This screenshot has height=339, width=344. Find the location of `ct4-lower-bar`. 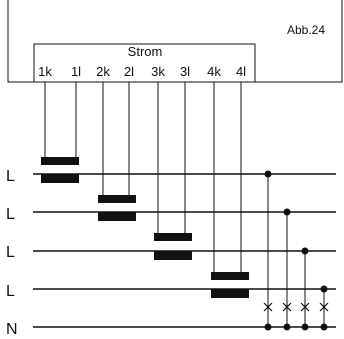

ct4-lower-bar is located at coordinates (230, 293).